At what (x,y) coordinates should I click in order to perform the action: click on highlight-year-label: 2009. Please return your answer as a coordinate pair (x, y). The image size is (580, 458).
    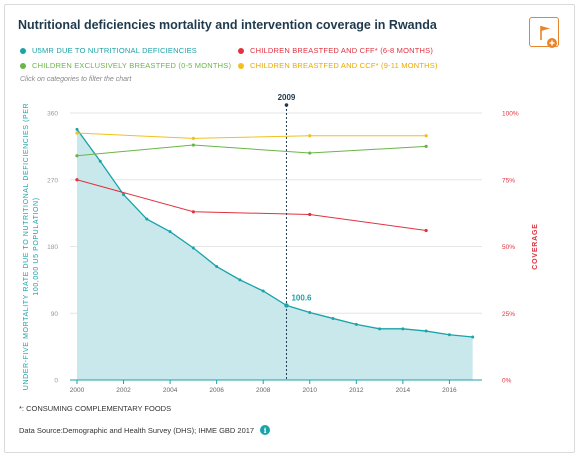
    Looking at the image, I should click on (287, 97).